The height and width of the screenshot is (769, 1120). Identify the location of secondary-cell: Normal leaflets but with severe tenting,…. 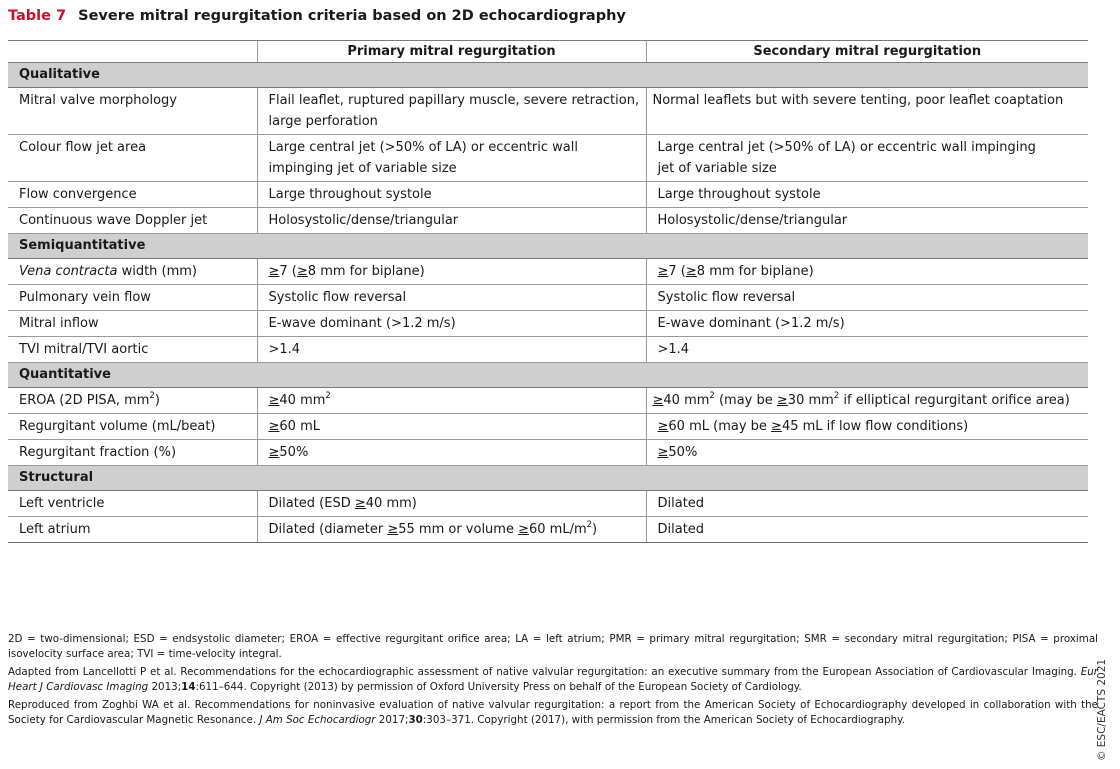
(867, 111).